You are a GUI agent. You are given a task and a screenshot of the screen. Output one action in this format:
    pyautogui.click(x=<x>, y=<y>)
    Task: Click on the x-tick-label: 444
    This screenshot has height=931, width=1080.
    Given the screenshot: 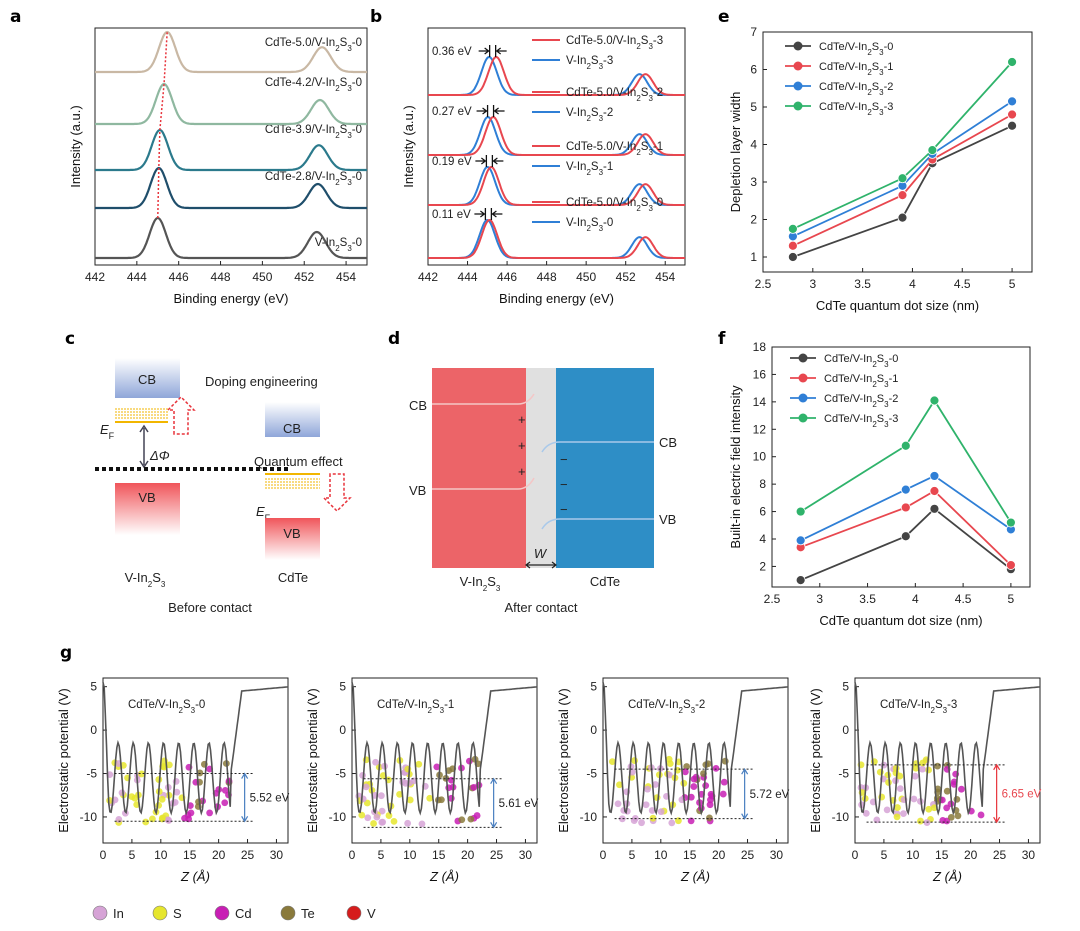 What is the action you would take?
    pyautogui.click(x=468, y=277)
    